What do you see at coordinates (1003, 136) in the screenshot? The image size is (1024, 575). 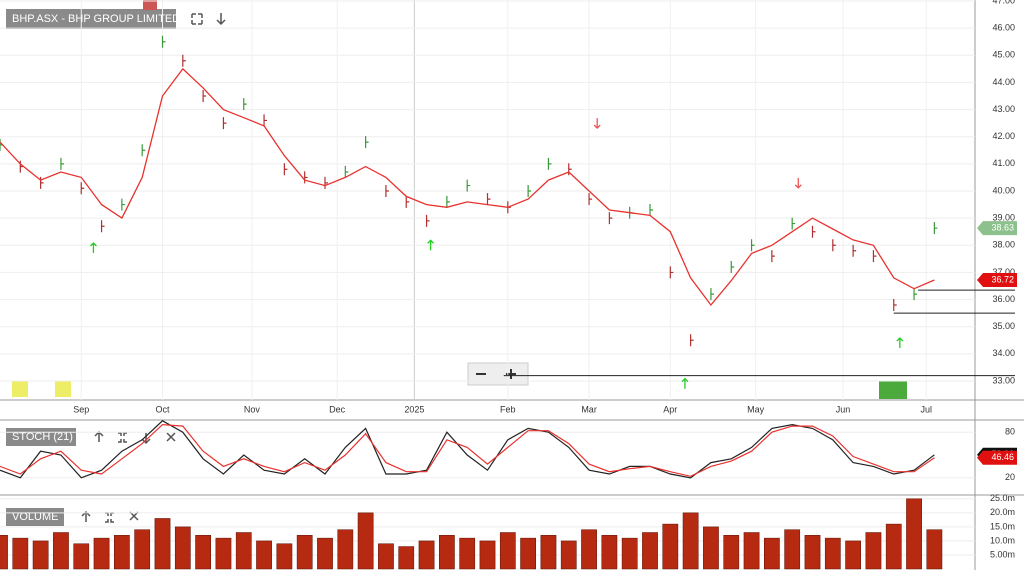 I see `y-tick-label: 42.00` at bounding box center [1003, 136].